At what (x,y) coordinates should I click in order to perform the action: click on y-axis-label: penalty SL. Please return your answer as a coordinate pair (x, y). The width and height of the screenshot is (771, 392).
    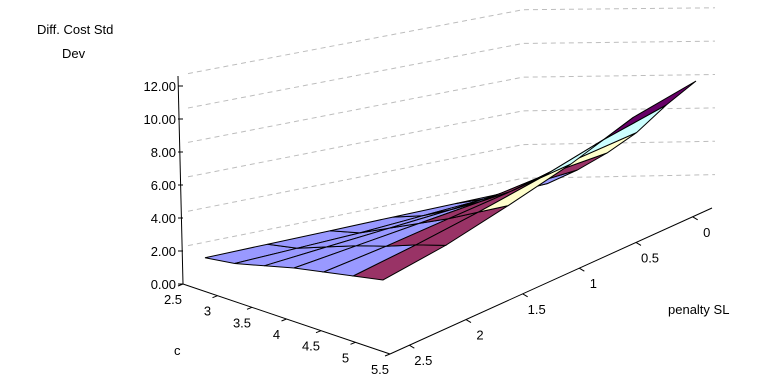
    Looking at the image, I should click on (698, 309).